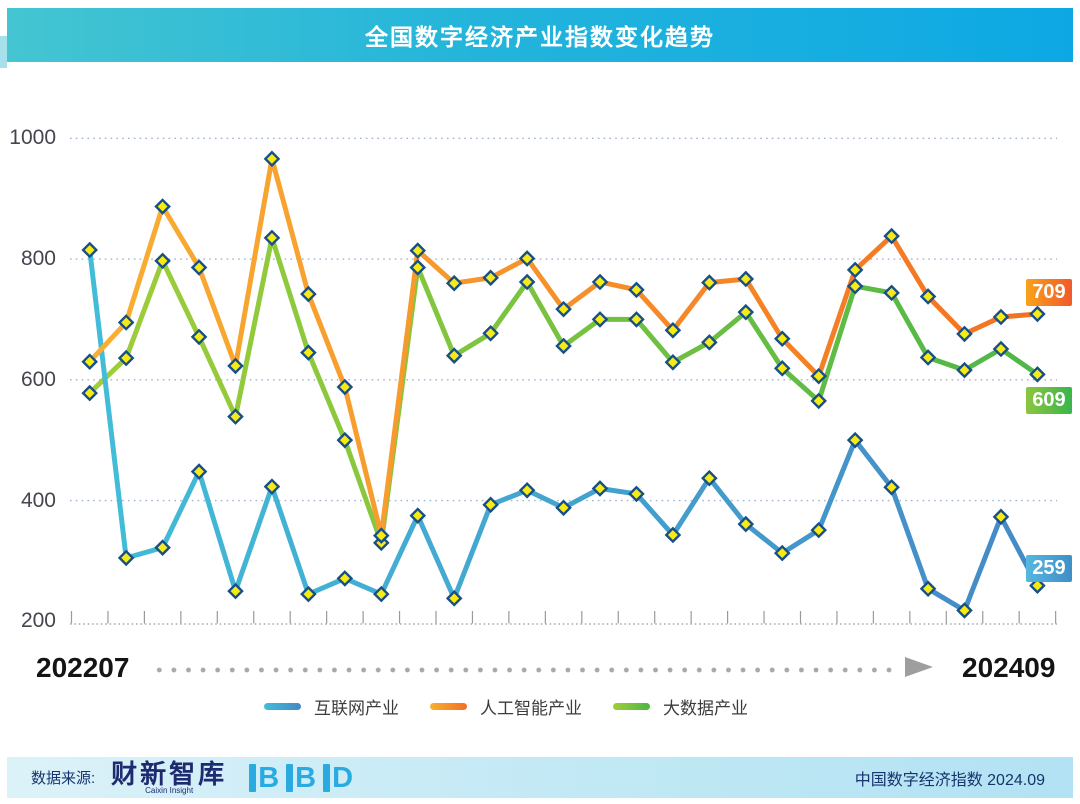  Describe the element at coordinates (1049, 568) in the screenshot. I see `end-value-badge-互联网产业: 259` at that location.